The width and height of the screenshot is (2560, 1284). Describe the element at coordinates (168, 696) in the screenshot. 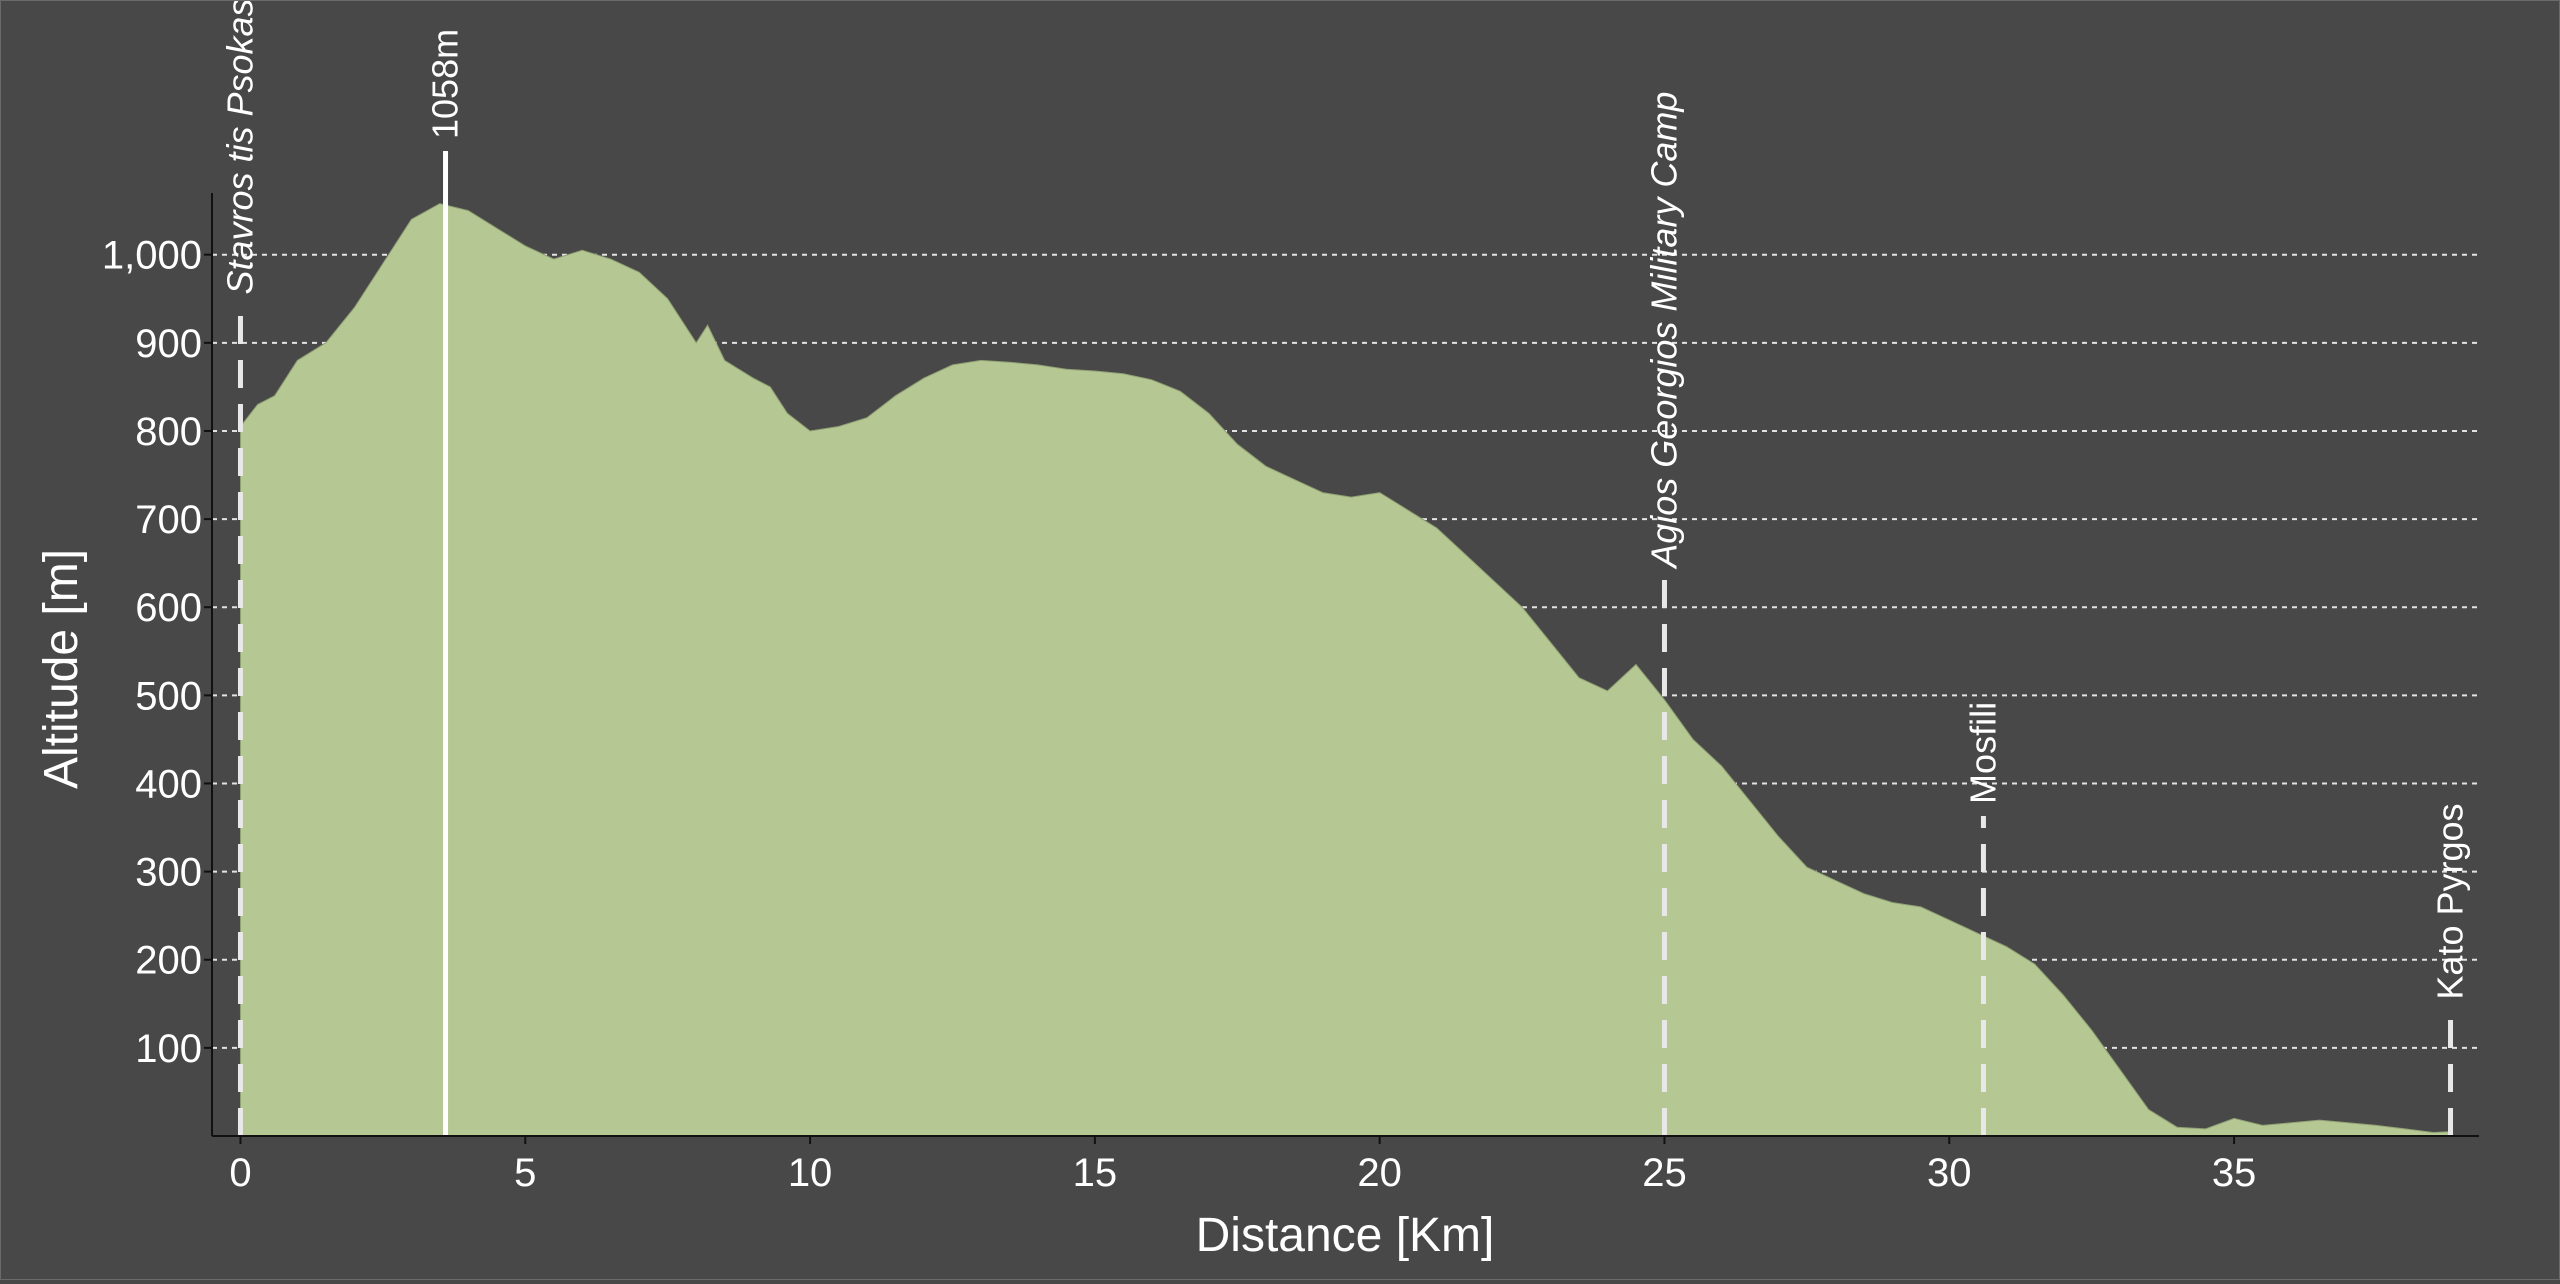

I see `y-tick-label-500: 500` at that location.